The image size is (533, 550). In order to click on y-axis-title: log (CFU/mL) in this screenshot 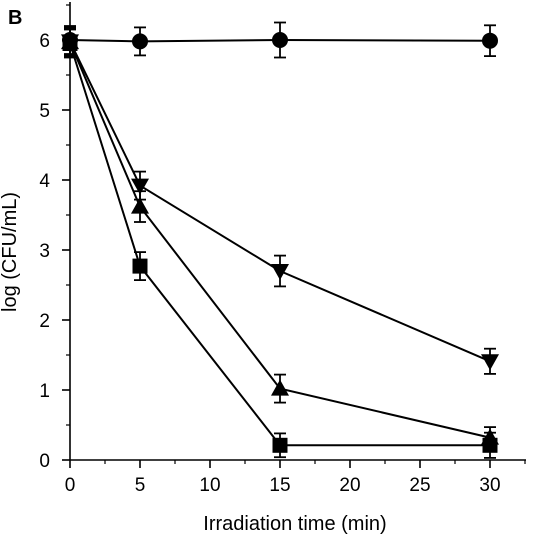, I will do `click(10, 252)`.